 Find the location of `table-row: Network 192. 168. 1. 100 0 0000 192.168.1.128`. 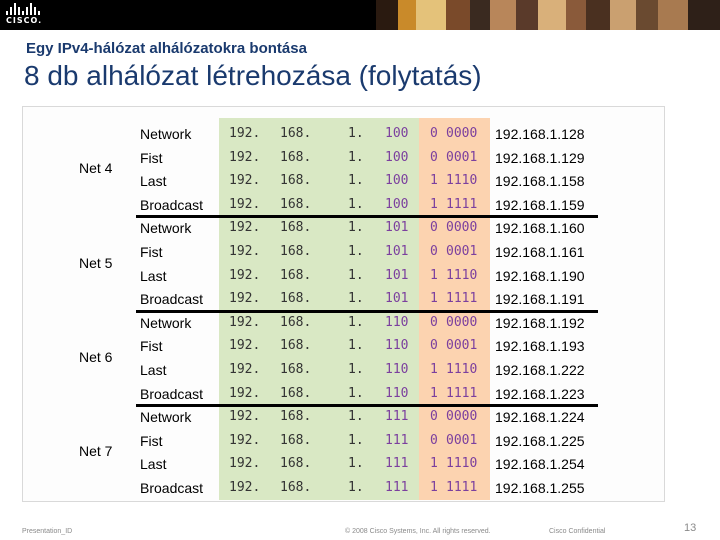

table-row: Network 192. 168. 1. 100 0 0000 192.168.1.128 is located at coordinates (360, 134).